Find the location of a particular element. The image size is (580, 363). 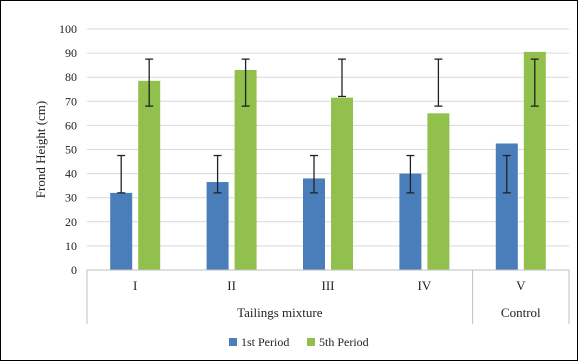

y-tick-label: 60 is located at coordinates (71, 125).